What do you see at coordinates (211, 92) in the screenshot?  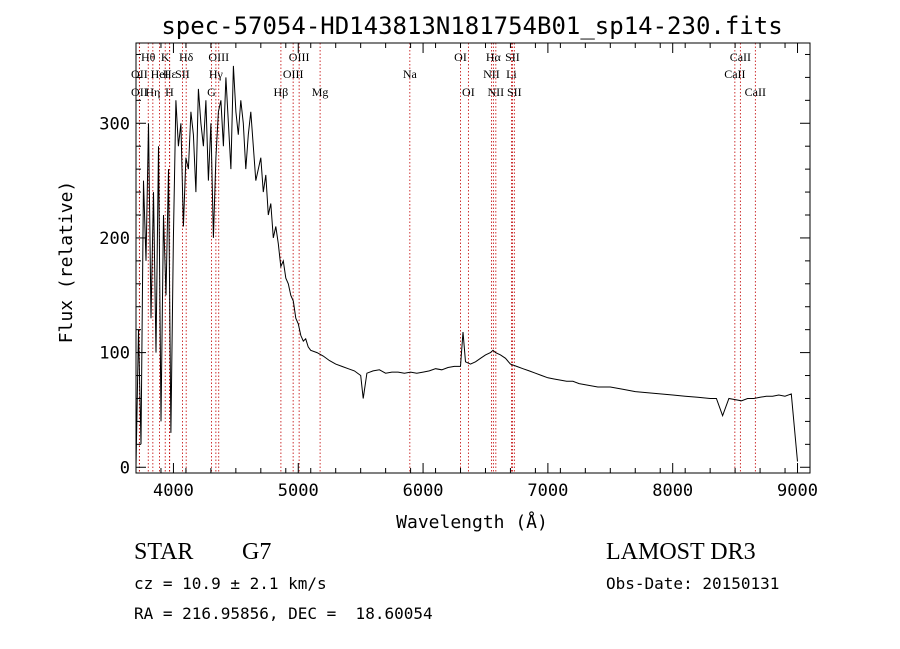 I see `line-label: G` at bounding box center [211, 92].